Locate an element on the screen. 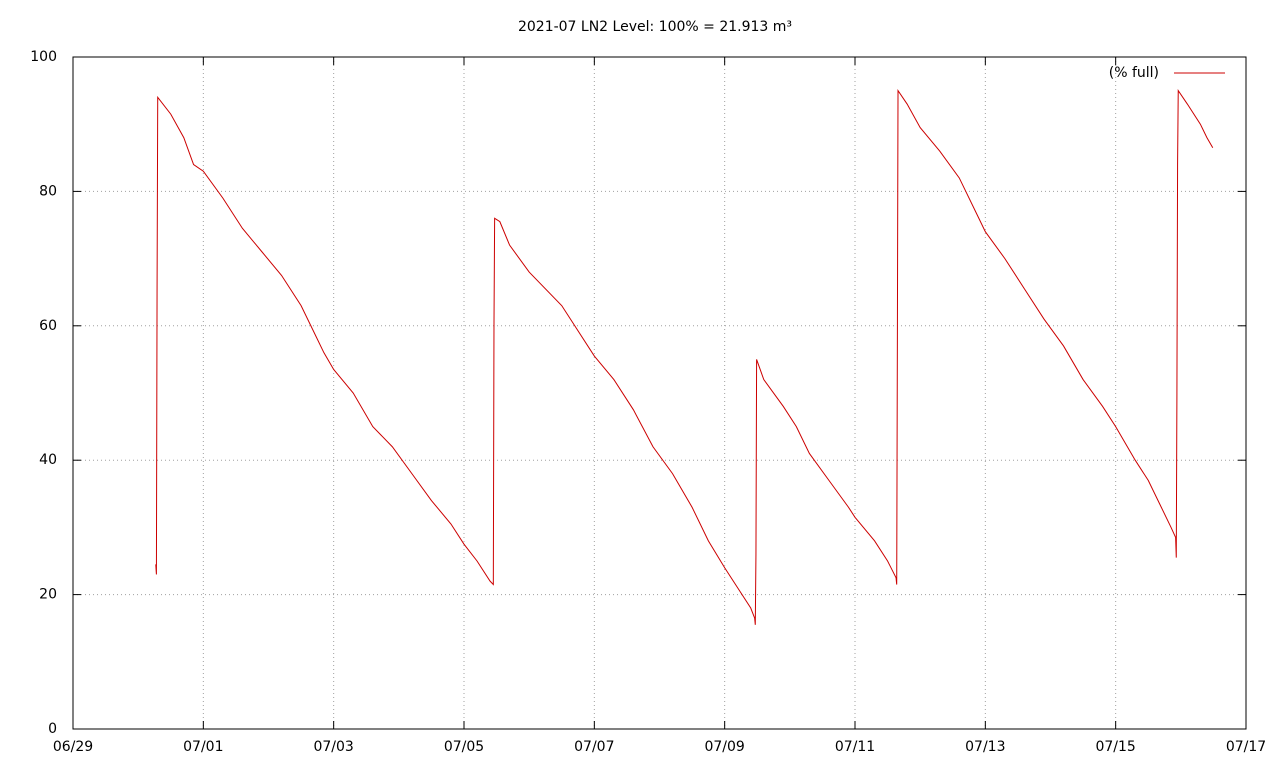 The width and height of the screenshot is (1280, 768). x-tick-label: 07/17 is located at coordinates (1246, 747).